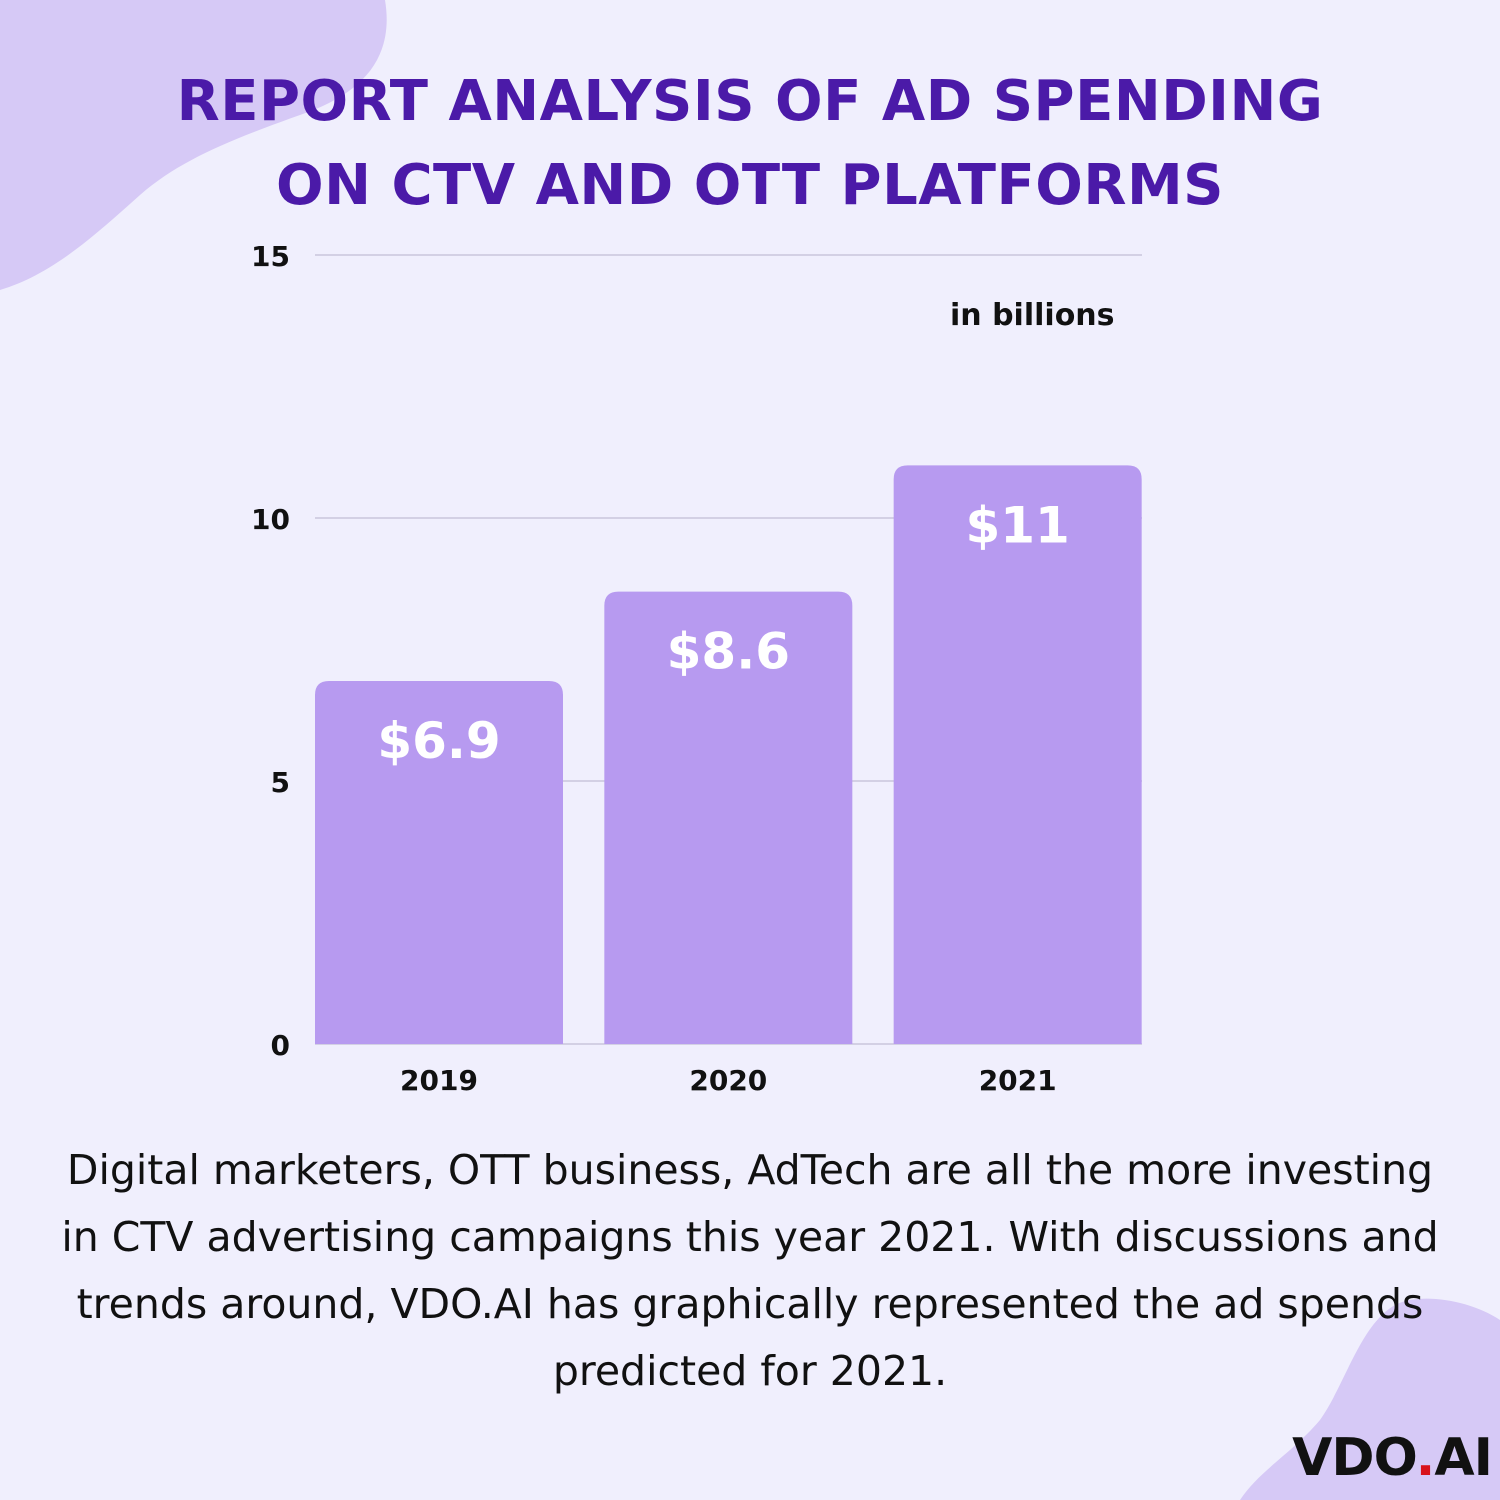 The width and height of the screenshot is (1500, 1500). I want to click on data-label: $6.9, so click(438, 741).